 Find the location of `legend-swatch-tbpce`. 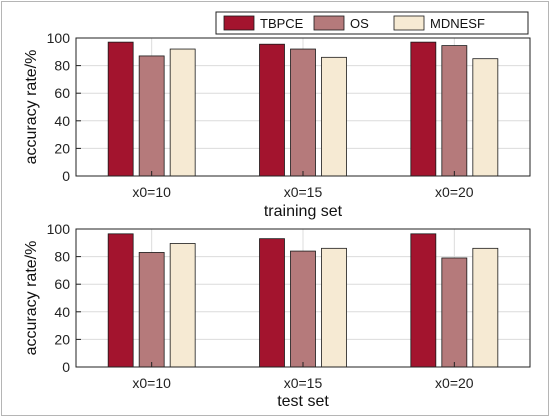

legend-swatch-tbpce is located at coordinates (239, 23).